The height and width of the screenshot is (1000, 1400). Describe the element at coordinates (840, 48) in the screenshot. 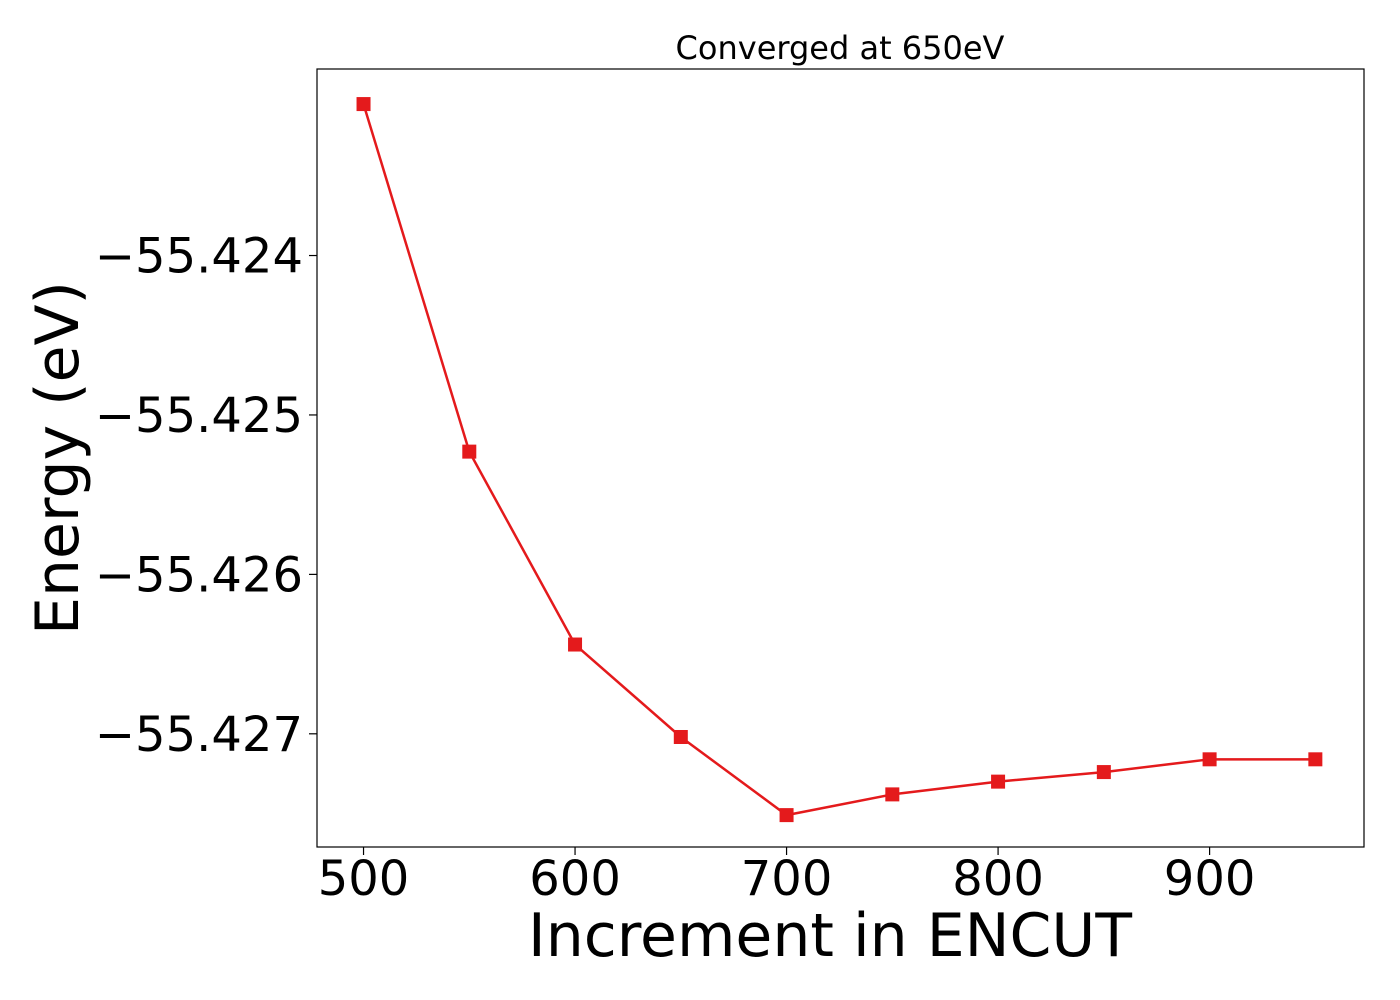

I see `chart-title: Converged at 650eV` at that location.